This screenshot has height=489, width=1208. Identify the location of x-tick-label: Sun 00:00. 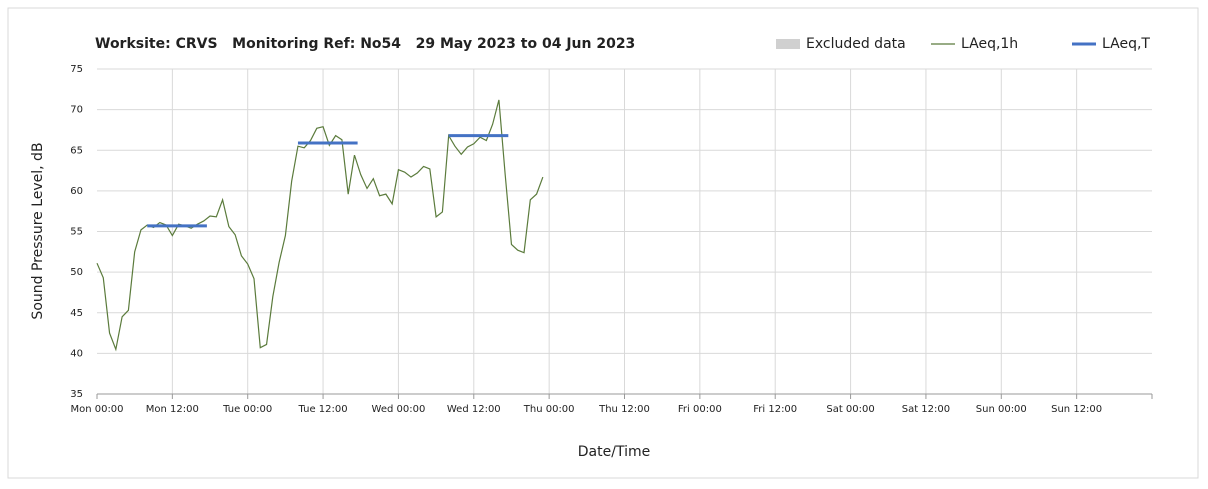
(1001, 409).